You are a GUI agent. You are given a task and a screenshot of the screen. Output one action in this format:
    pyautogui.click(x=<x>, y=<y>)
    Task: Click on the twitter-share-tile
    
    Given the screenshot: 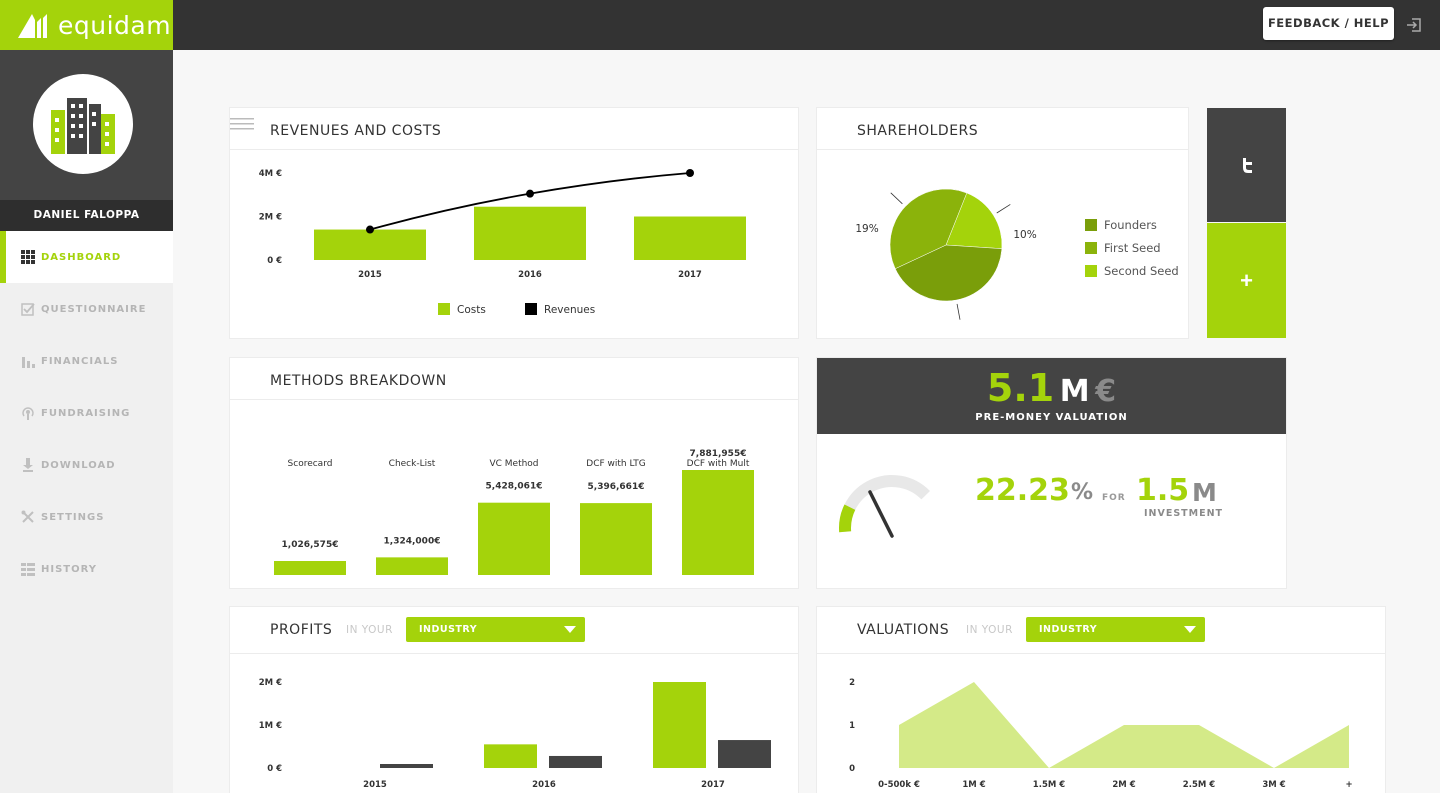 What is the action you would take?
    pyautogui.click(x=1246, y=165)
    